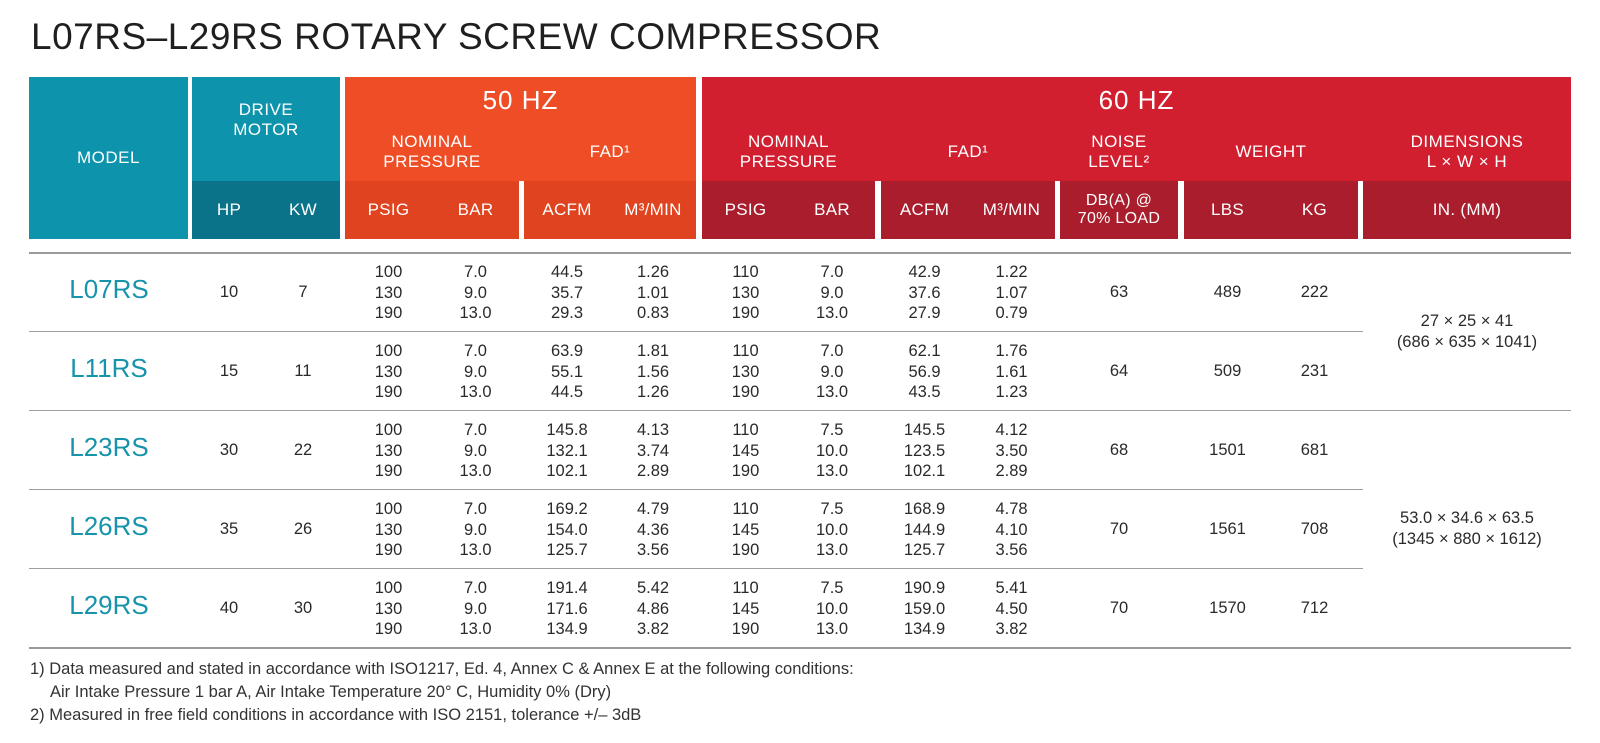 The image size is (1600, 743). I want to click on cell-lbs: 1501, so click(1227, 450).